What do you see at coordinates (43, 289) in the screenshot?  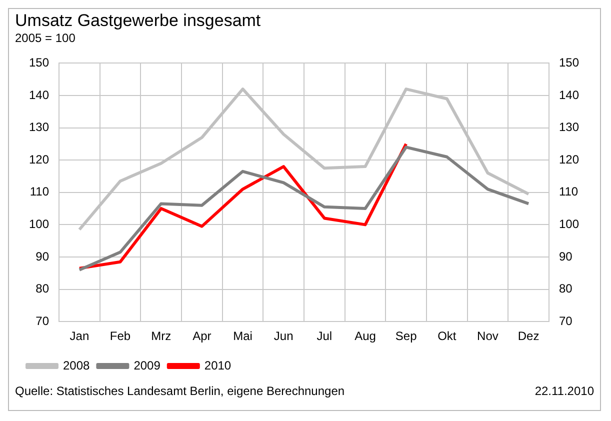 I see `y-tick-label: 80` at bounding box center [43, 289].